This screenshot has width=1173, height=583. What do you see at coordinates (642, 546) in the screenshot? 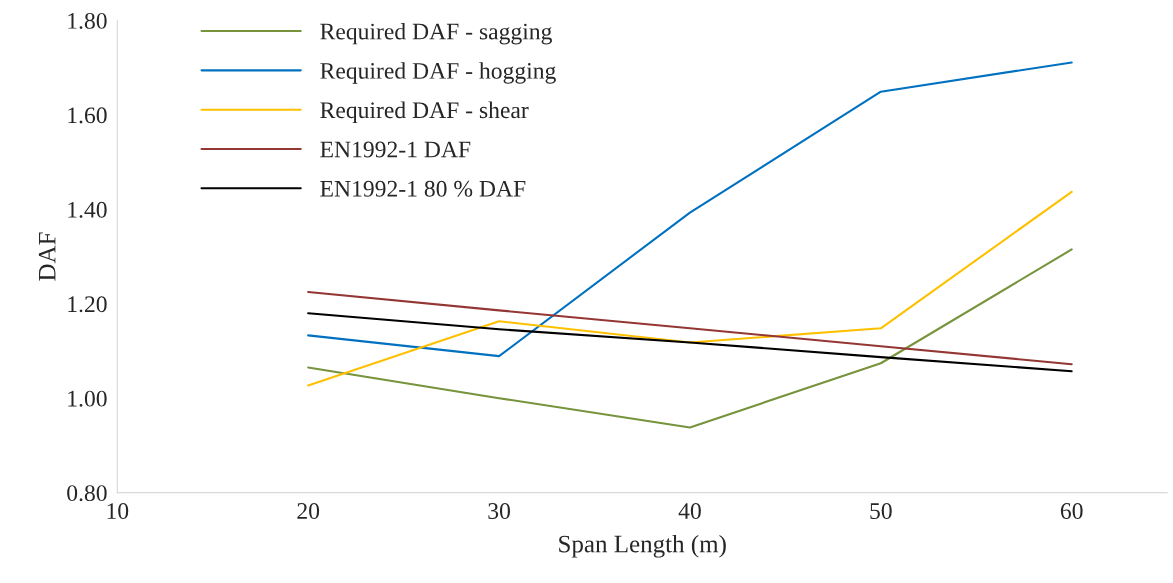
I see `x-axis-title: Span Length (m)` at bounding box center [642, 546].